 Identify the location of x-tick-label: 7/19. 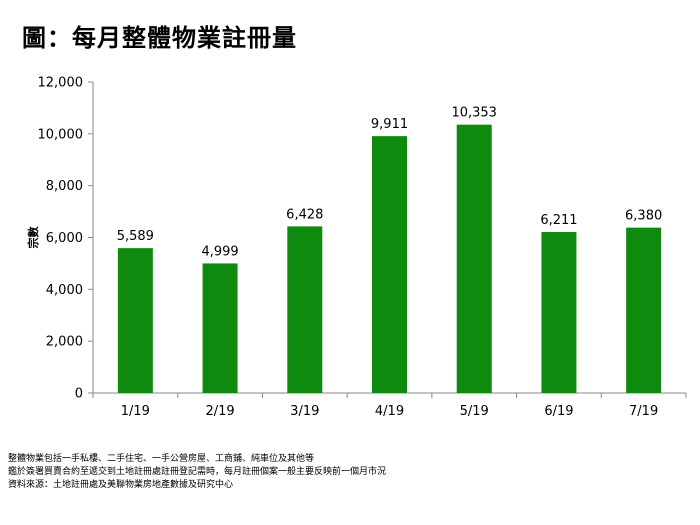
(643, 411).